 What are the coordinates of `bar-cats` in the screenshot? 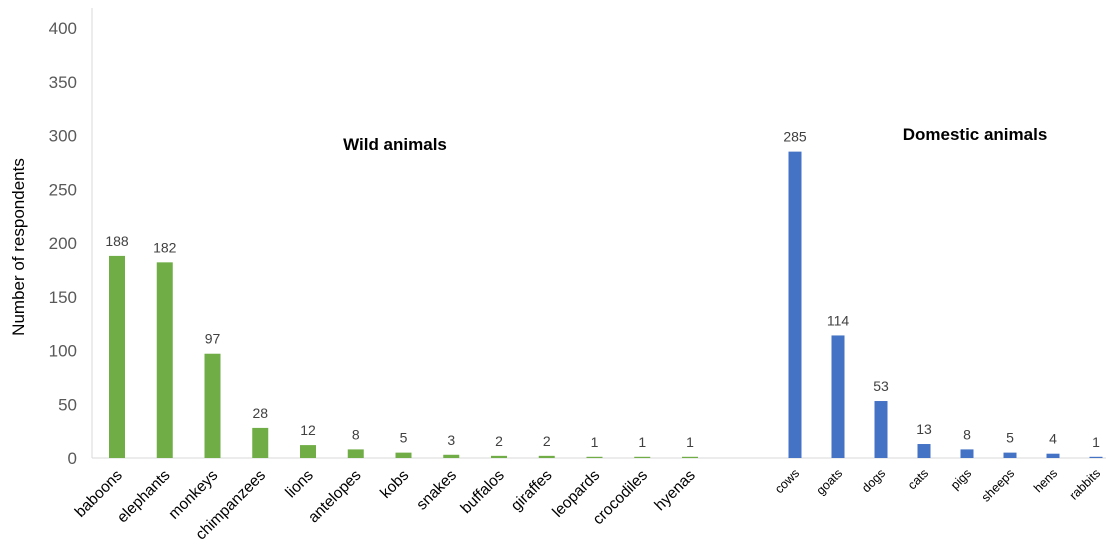 It's located at (924, 451).